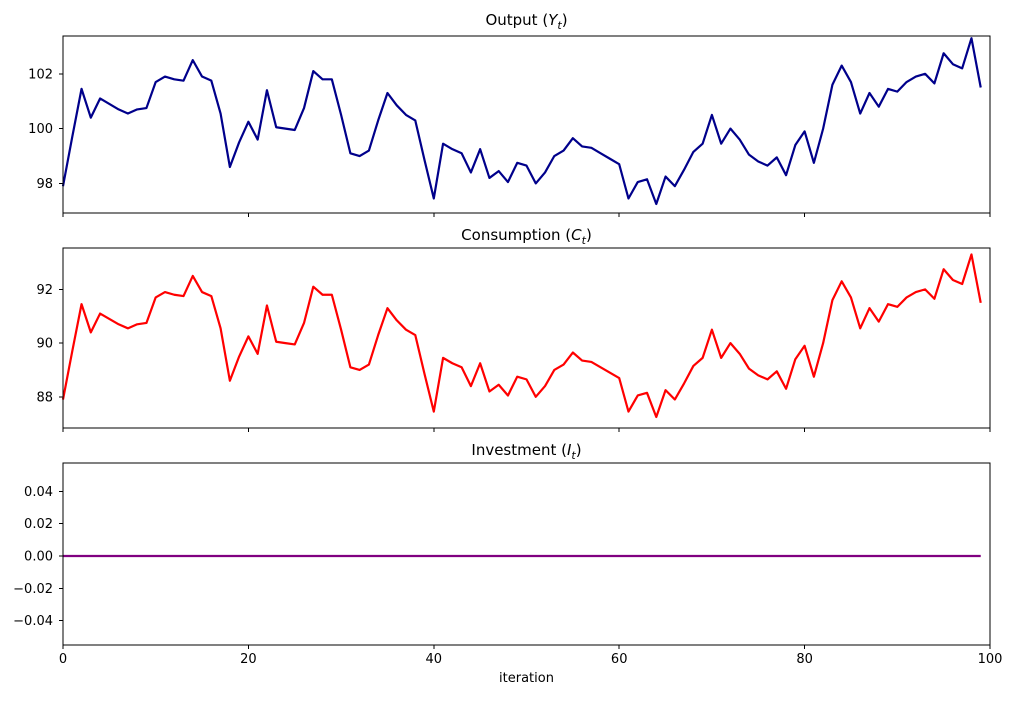 This screenshot has height=701, width=1015. I want to click on subplot-title-consumption: Consumption (Ct), so click(526, 236).